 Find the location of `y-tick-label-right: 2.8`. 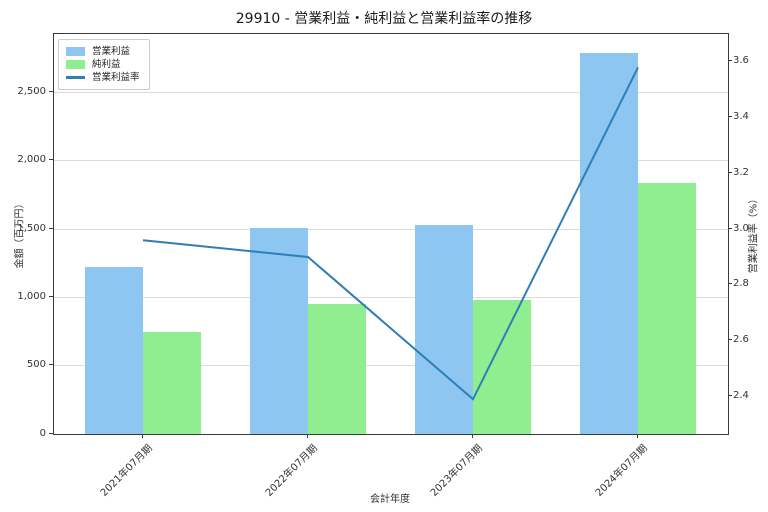

y-tick-label-right: 2.8 is located at coordinates (741, 284).